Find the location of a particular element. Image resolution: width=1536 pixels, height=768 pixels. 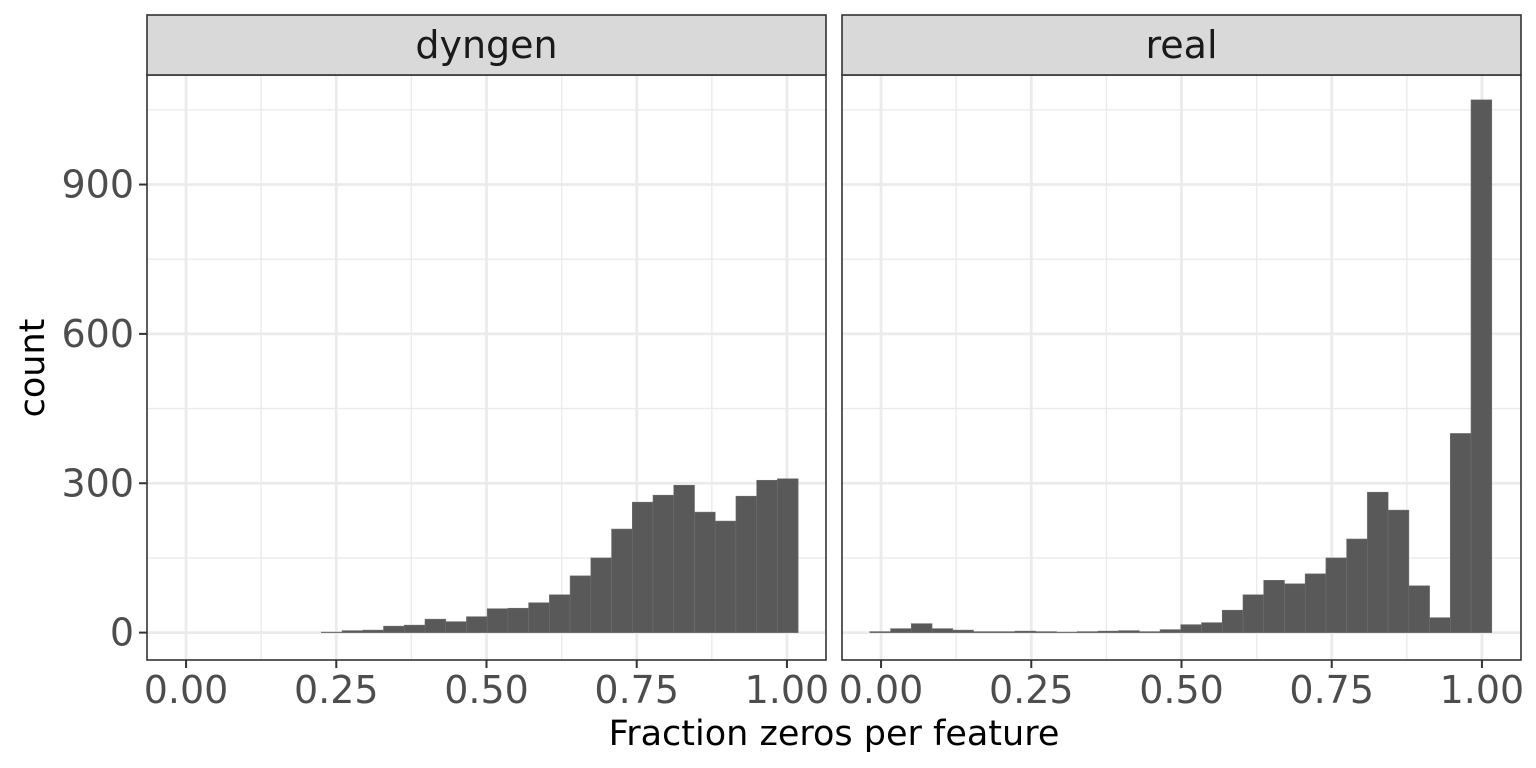

y-axis: 0 300 600 900 is located at coordinates (104, 409).